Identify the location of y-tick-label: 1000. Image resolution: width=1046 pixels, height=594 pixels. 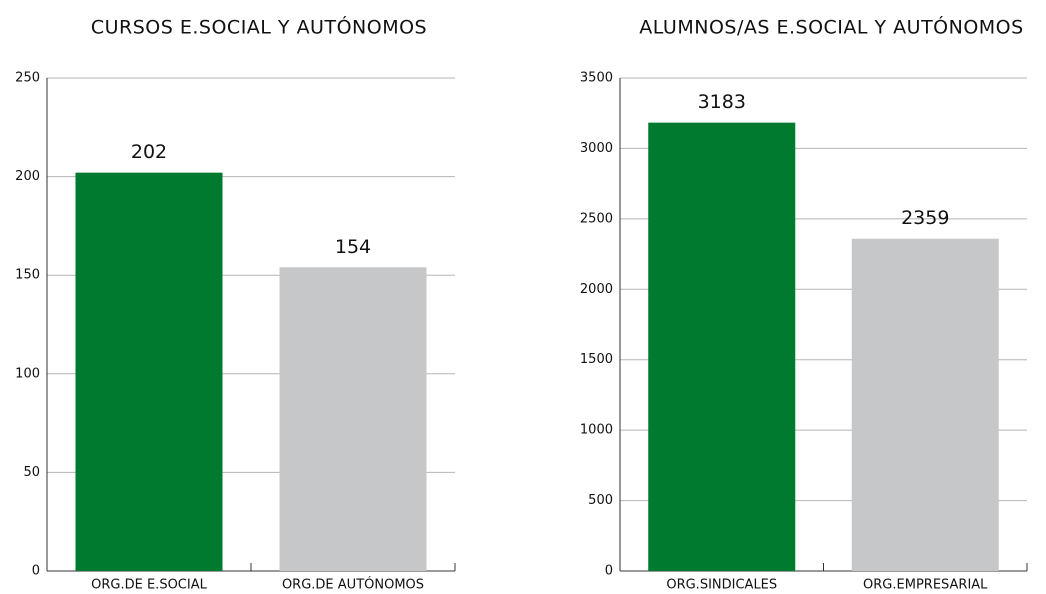
(596, 430).